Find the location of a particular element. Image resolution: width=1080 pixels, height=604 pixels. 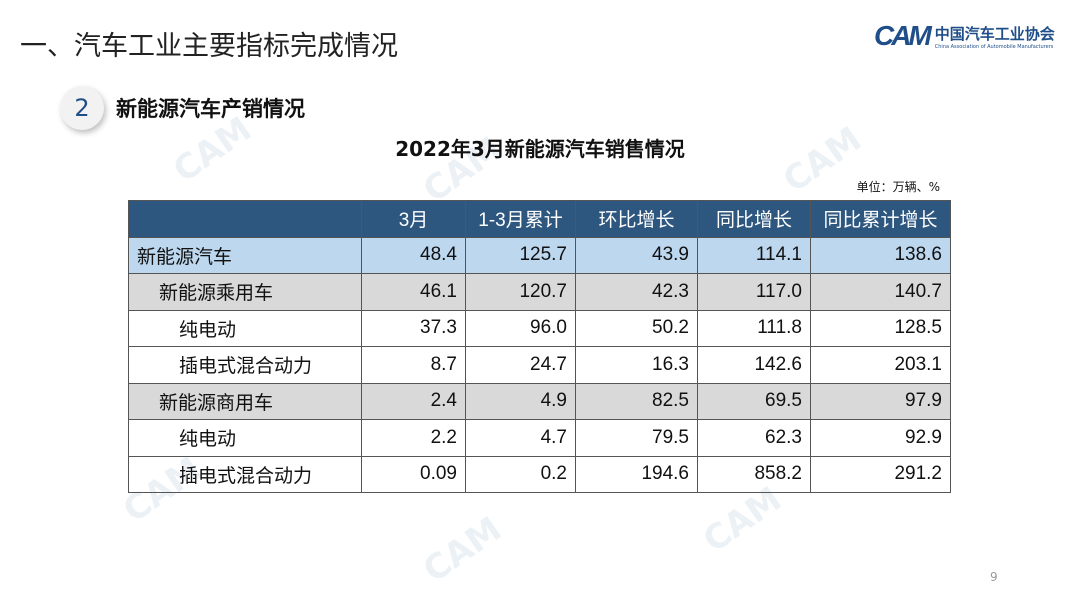

table-header: 3月 1-3月累计 环比增长 同比增长 同比累计增长 is located at coordinates (539, 219).